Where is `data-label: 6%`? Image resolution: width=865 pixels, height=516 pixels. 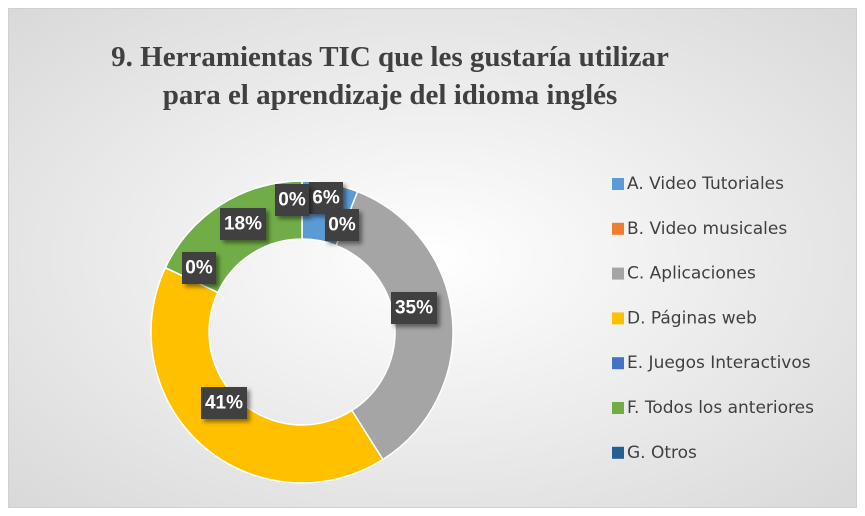 data-label: 6% is located at coordinates (326, 198).